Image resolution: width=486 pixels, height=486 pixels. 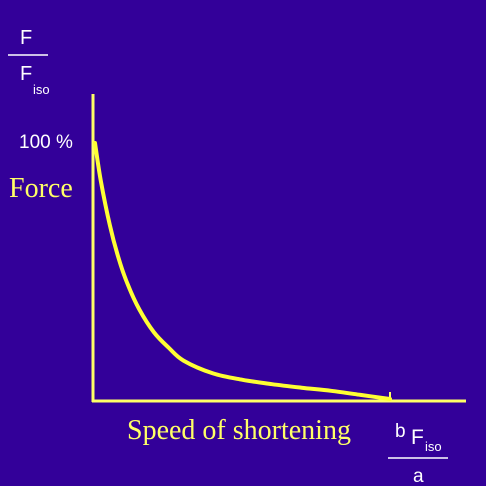 What do you see at coordinates (41, 188) in the screenshot?
I see `y-axis-title: Force` at bounding box center [41, 188].